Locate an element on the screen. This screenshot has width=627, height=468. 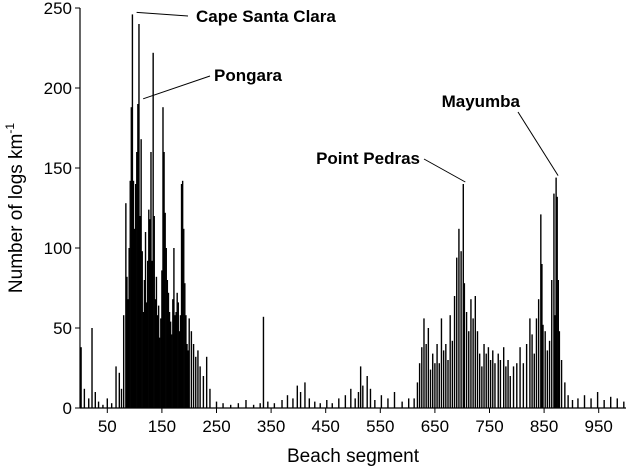
x-tick-label: 350 is located at coordinates (271, 426).